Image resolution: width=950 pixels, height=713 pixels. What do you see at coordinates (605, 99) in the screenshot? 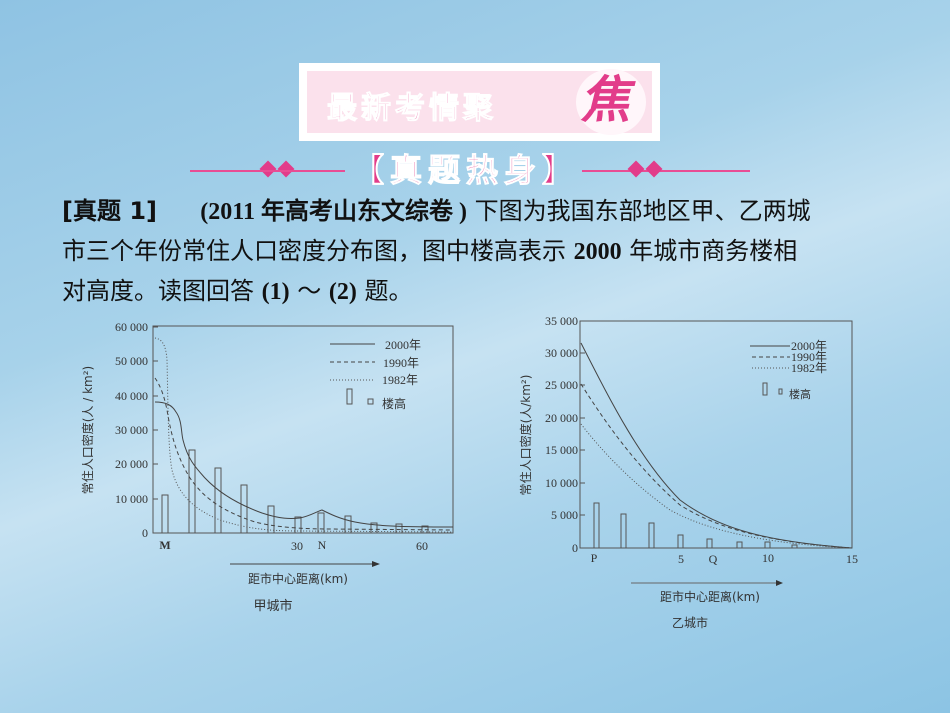
I see `banner-big-char: 焦` at bounding box center [605, 99].